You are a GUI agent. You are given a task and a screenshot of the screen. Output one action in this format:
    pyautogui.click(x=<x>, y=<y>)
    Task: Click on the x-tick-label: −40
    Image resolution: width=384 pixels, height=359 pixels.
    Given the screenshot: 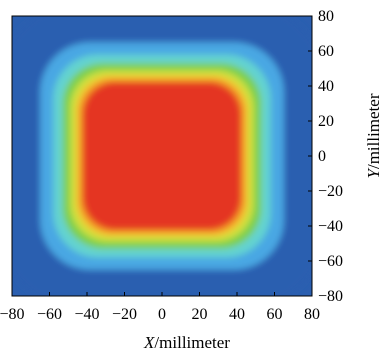 What is the action you would take?
    pyautogui.click(x=86, y=314)
    